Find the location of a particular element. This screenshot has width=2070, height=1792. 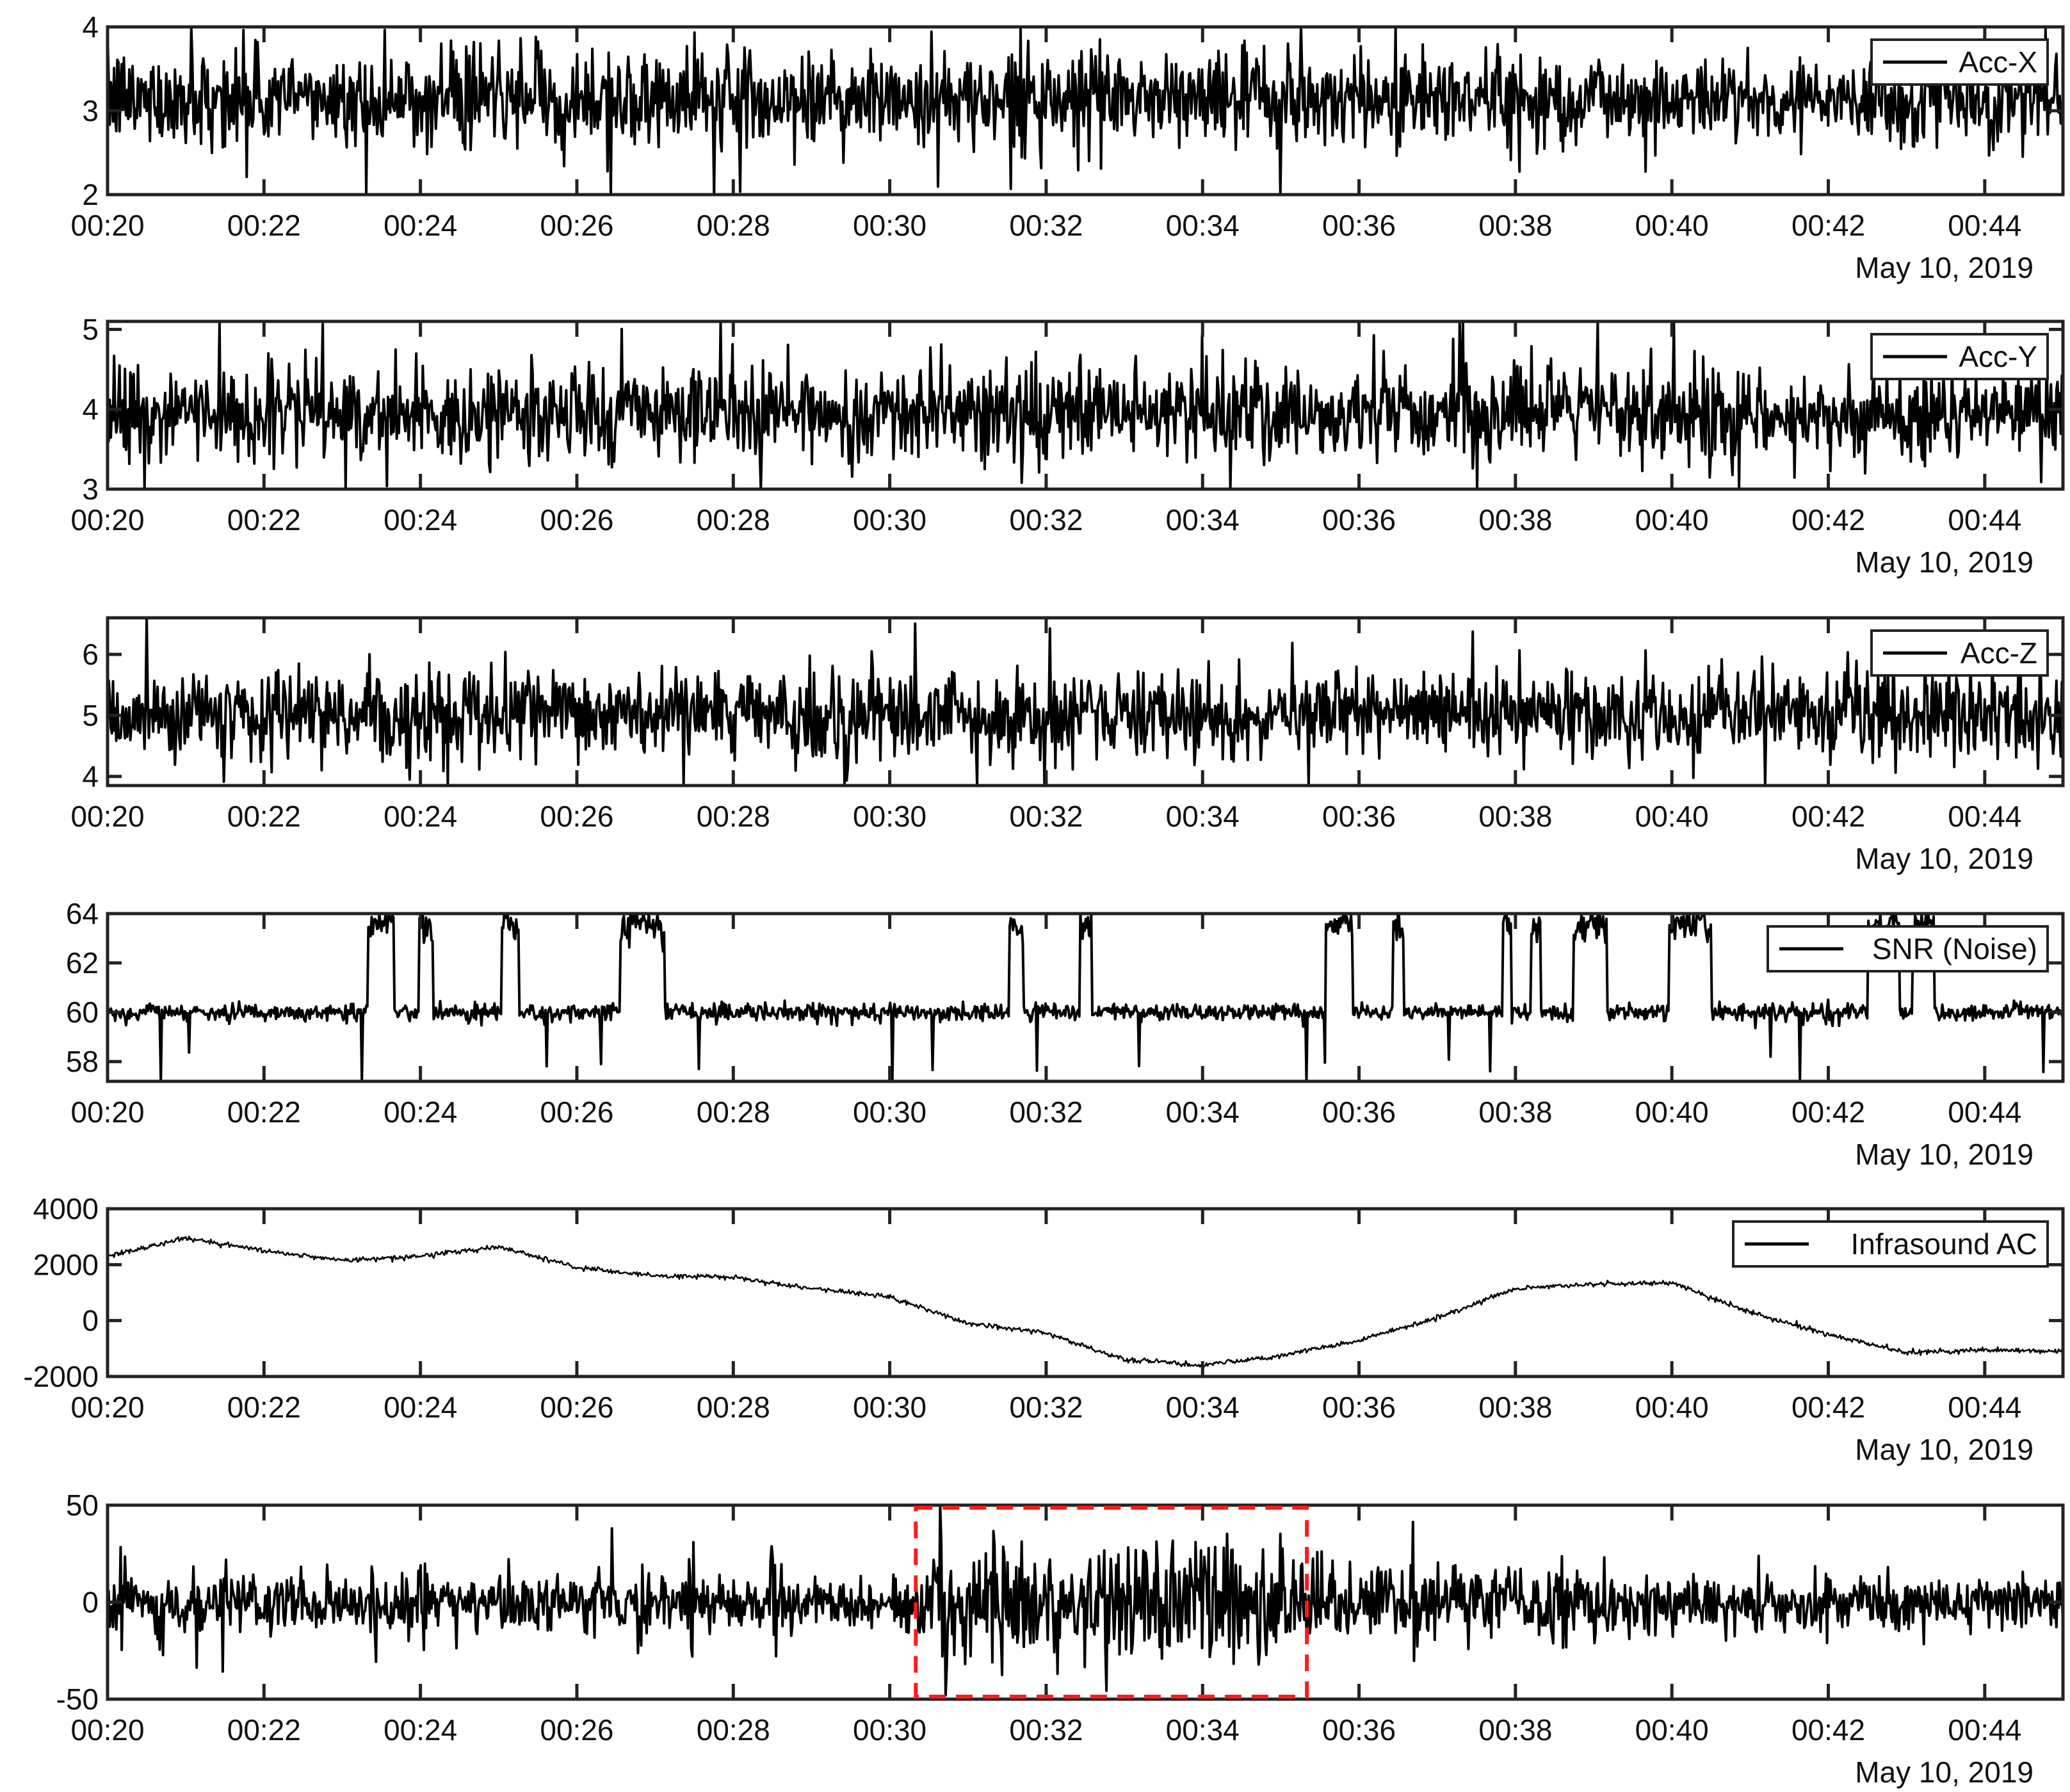

y-tick-label: 6 is located at coordinates (90, 654).